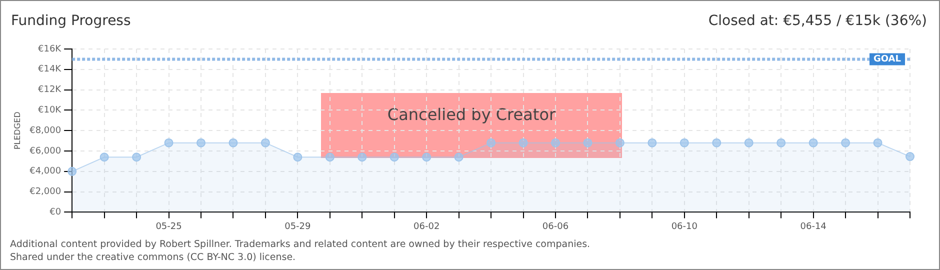 The image size is (940, 270). What do you see at coordinates (71, 21) in the screenshot?
I see `chart-title: Funding Progress` at bounding box center [71, 21].